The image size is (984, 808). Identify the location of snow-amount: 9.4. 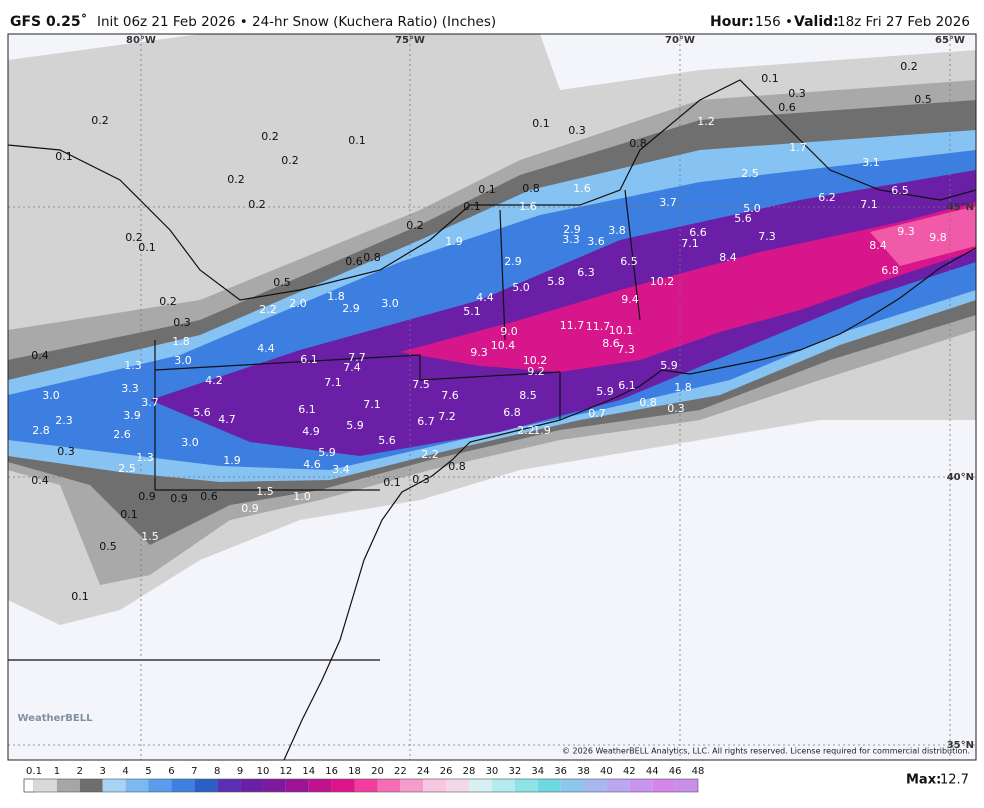
(630, 299).